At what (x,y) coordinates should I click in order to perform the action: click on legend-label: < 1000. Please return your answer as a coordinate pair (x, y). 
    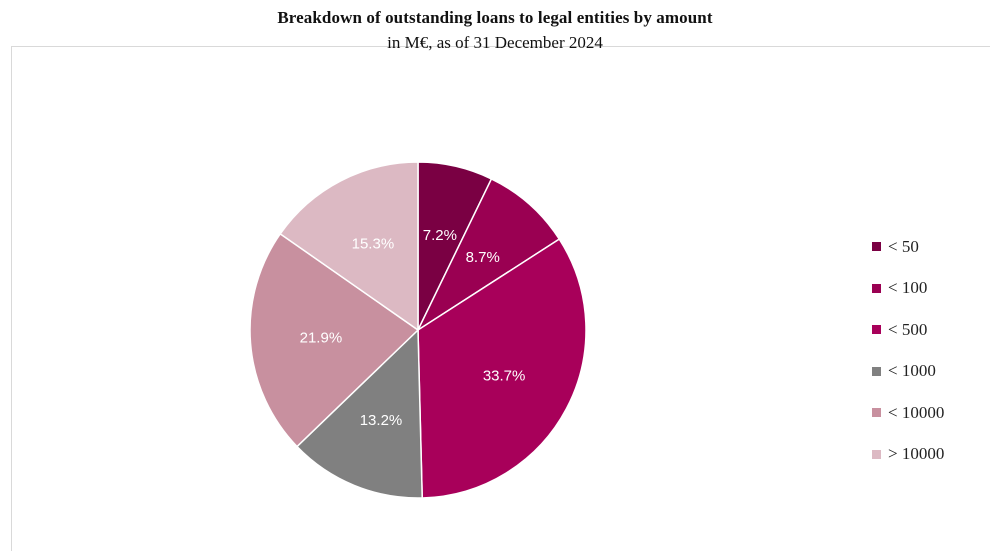
    Looking at the image, I should click on (912, 371).